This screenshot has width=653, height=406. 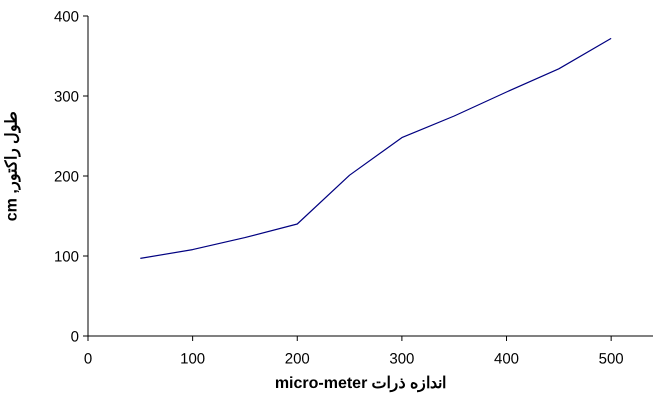 I want to click on y-tick-label: 100, so click(x=66, y=257).